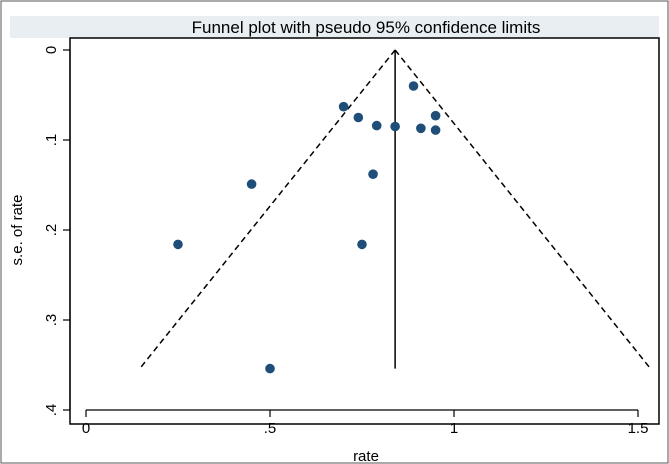 Image resolution: width=669 pixels, height=464 pixels. Describe the element at coordinates (86, 428) in the screenshot. I see `x-tick-label: 0` at that location.